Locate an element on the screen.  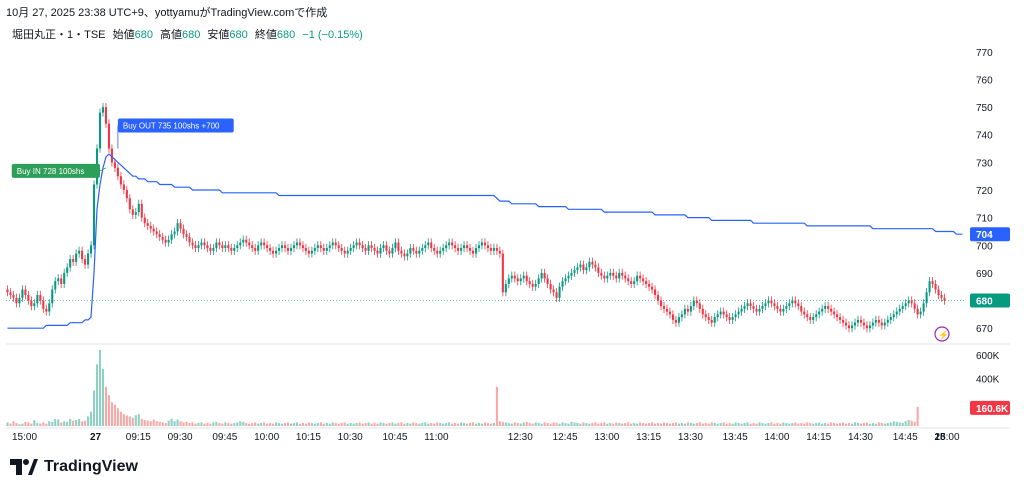
trade-marker-connector is located at coordinates (103, 169).